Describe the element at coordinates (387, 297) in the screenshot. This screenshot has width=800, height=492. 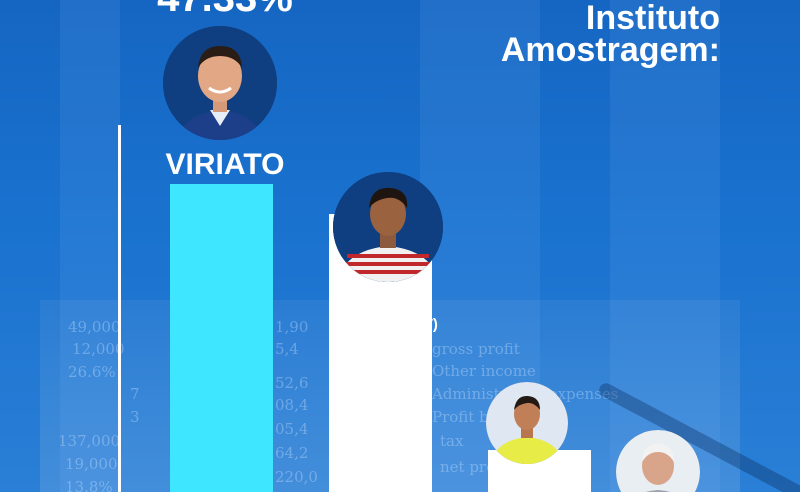
I see `value-label-diringa: 42.80%` at that location.